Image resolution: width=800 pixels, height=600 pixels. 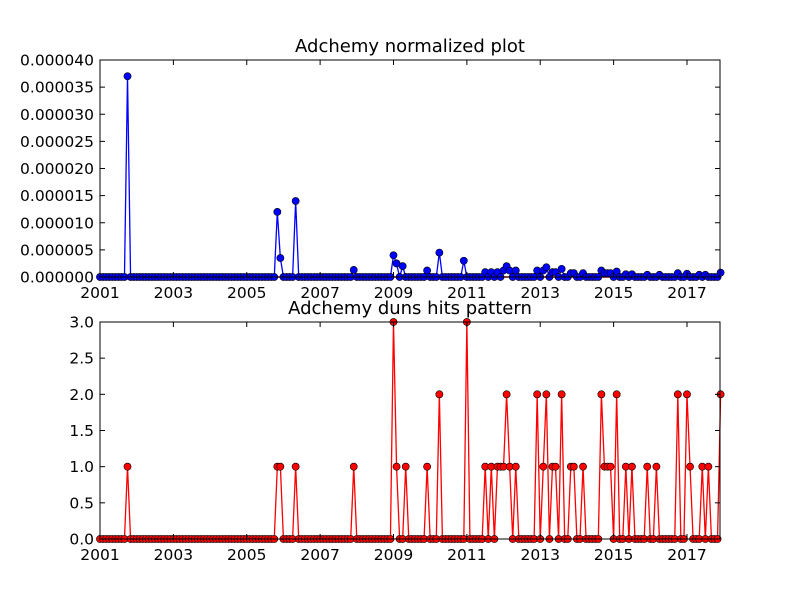 I want to click on y-tick-label: 0.000010, so click(x=57, y=223).